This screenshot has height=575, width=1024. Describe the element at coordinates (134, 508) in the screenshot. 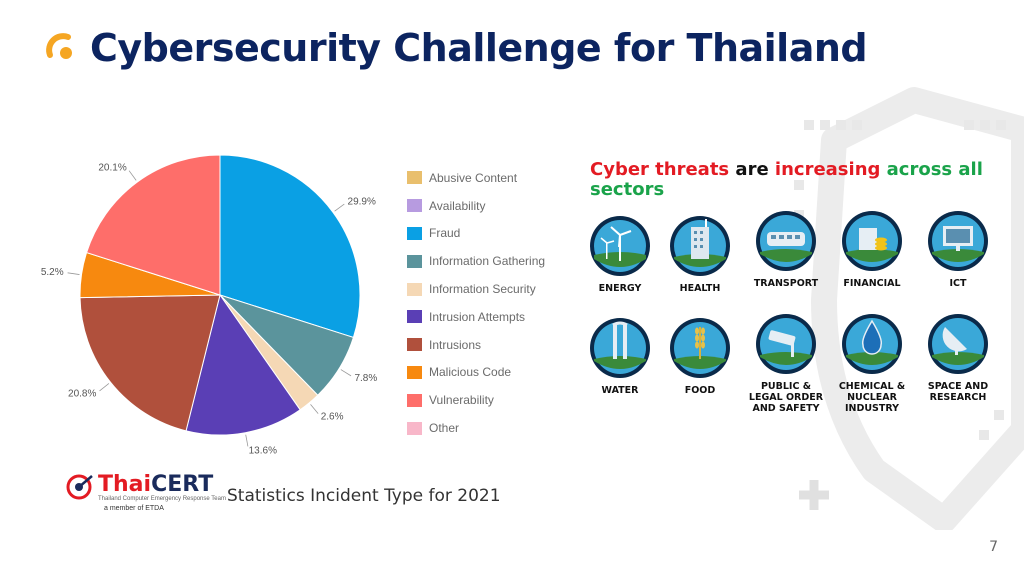

I see `logo-member-text: a member of ETDA` at that location.